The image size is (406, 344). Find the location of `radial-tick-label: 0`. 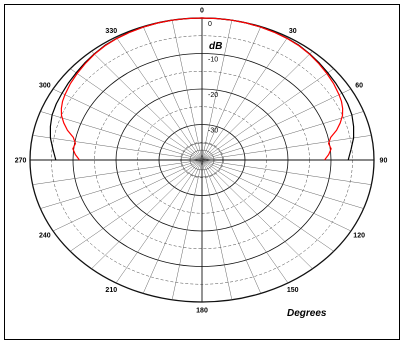

radial-tick-label: 0 is located at coordinates (210, 24).